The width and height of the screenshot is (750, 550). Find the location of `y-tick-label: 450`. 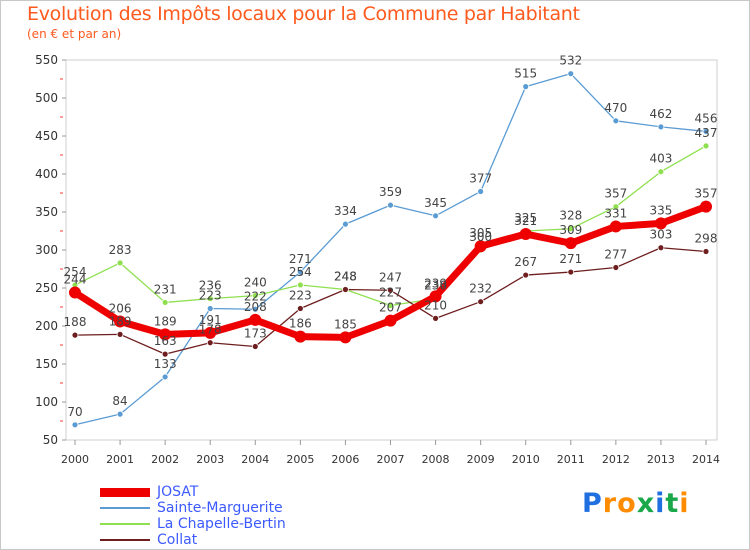

y-tick-label: 450 is located at coordinates (46, 136).